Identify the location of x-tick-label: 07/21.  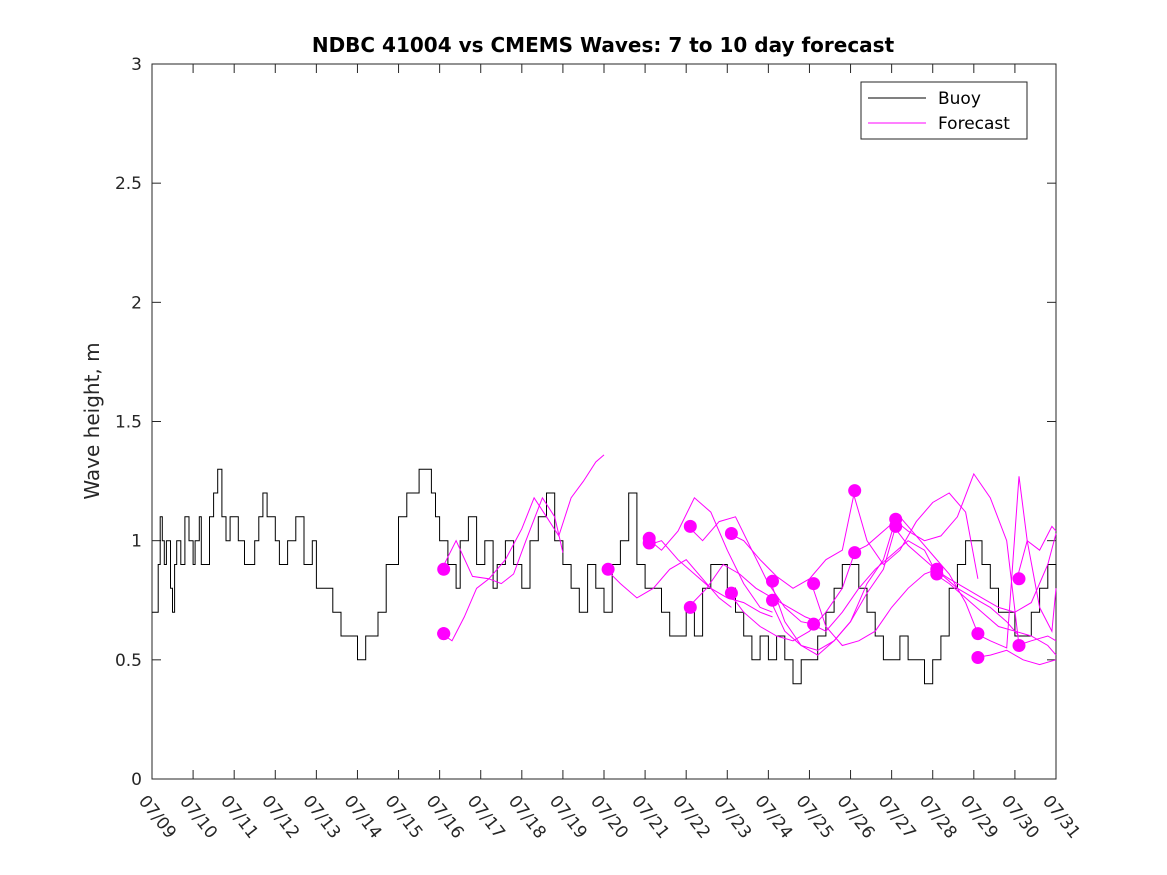
(650, 817).